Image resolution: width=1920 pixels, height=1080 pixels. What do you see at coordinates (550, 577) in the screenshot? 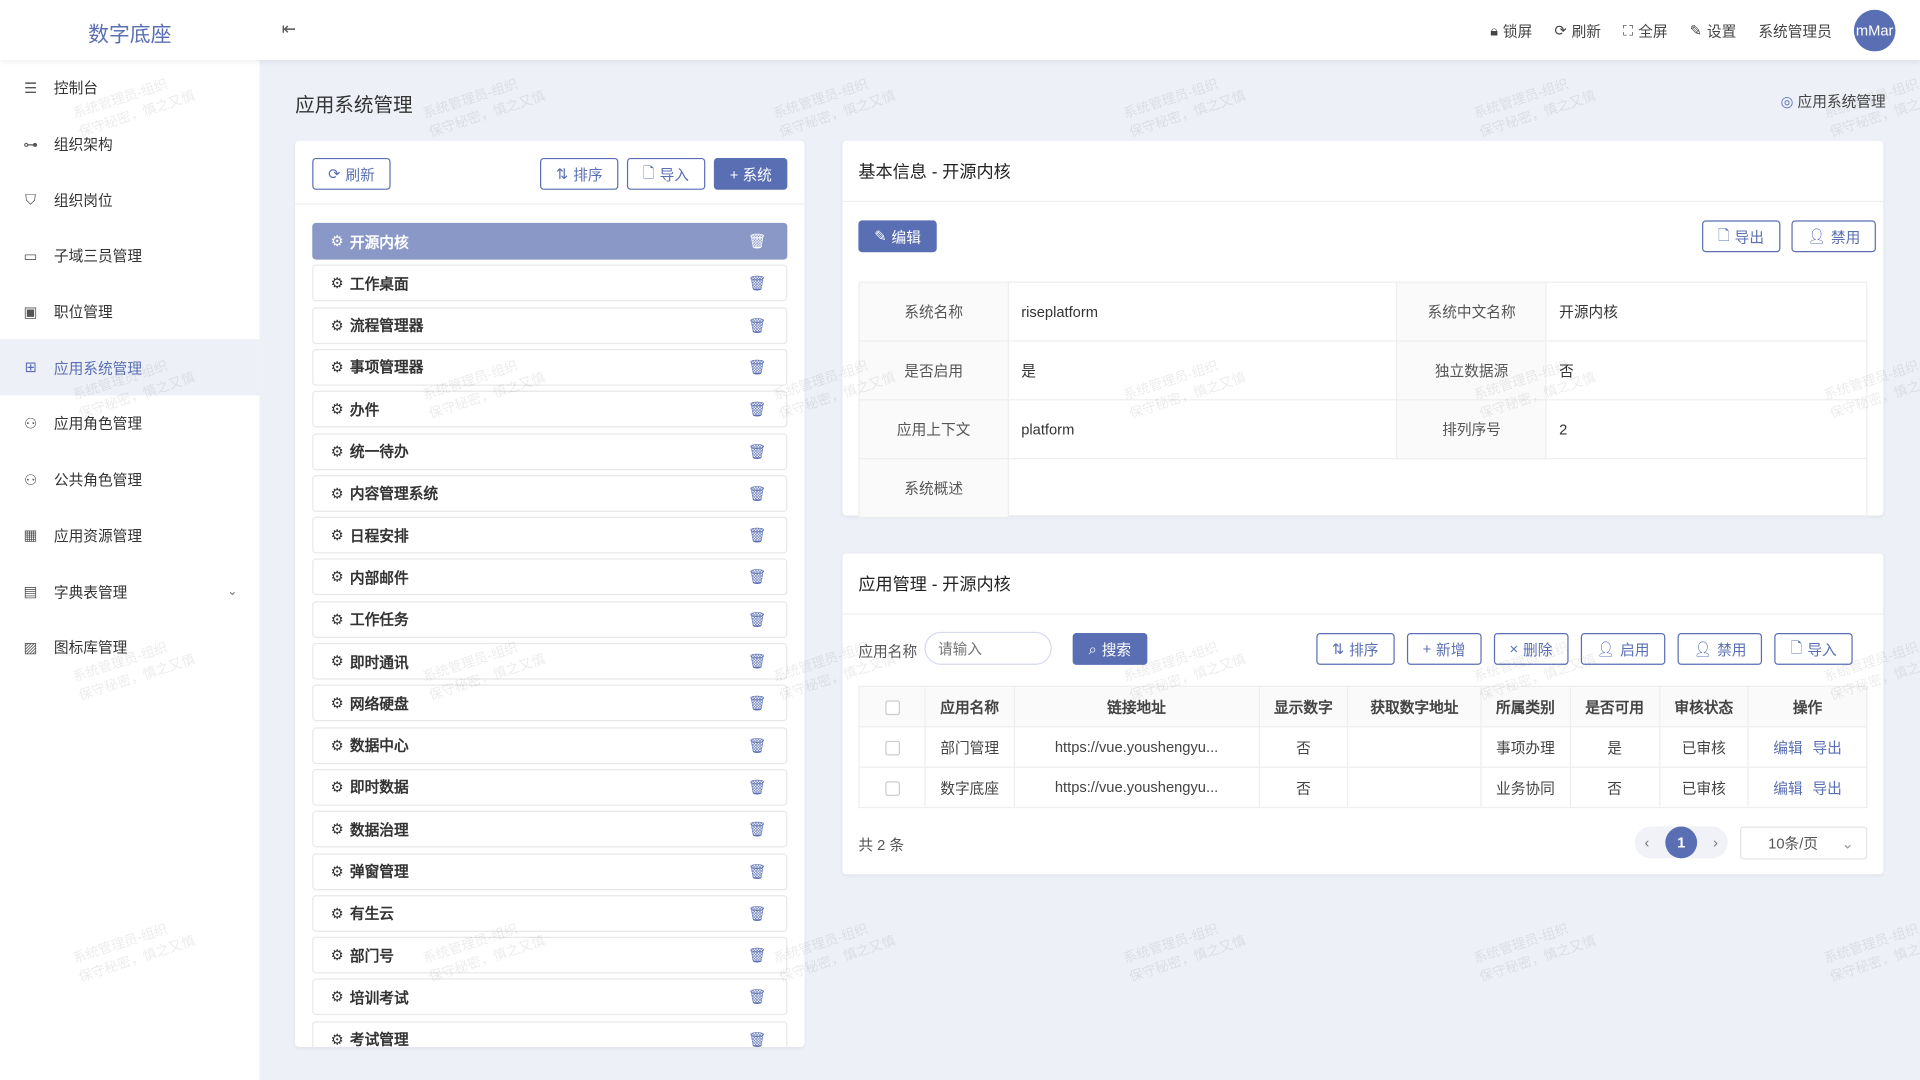
I see `system-list-item: ⚙ 内部邮件 🗑︎` at bounding box center [550, 577].